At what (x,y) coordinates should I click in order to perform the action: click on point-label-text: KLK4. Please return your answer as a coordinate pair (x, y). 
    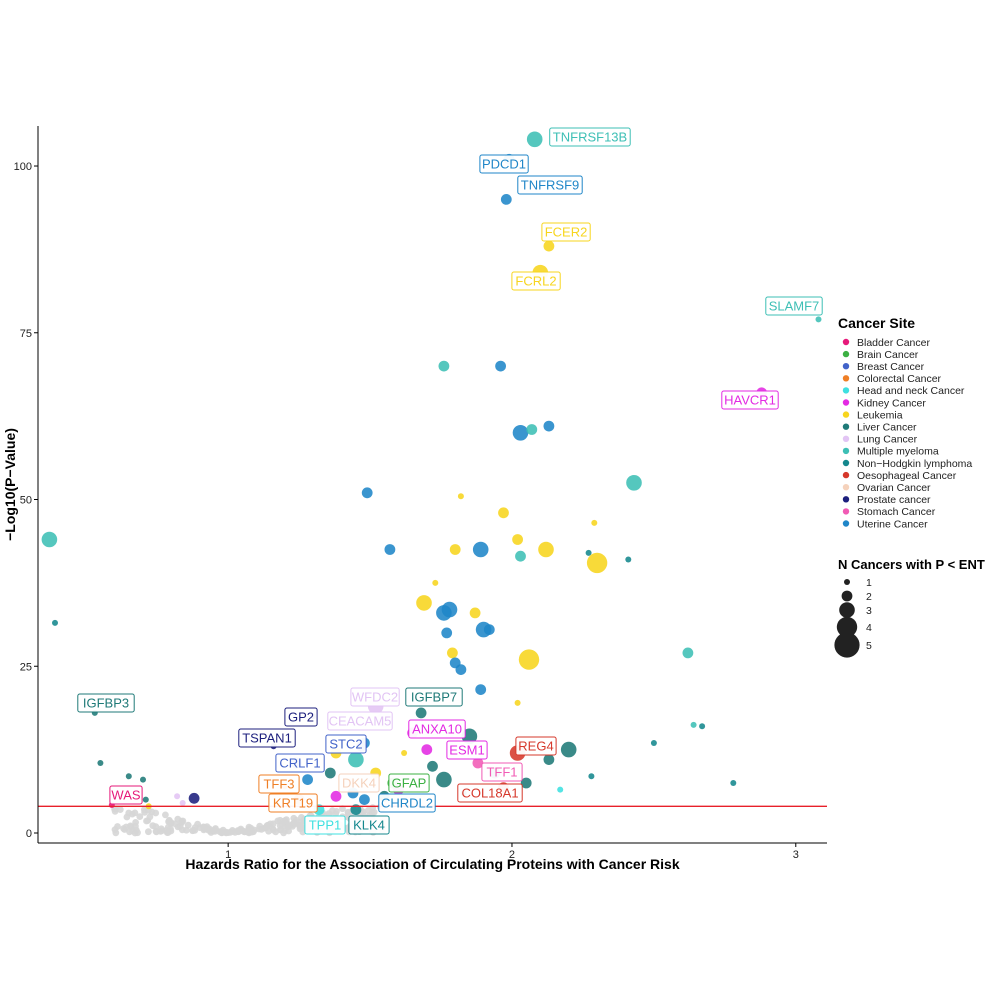
    Looking at the image, I should click on (369, 825).